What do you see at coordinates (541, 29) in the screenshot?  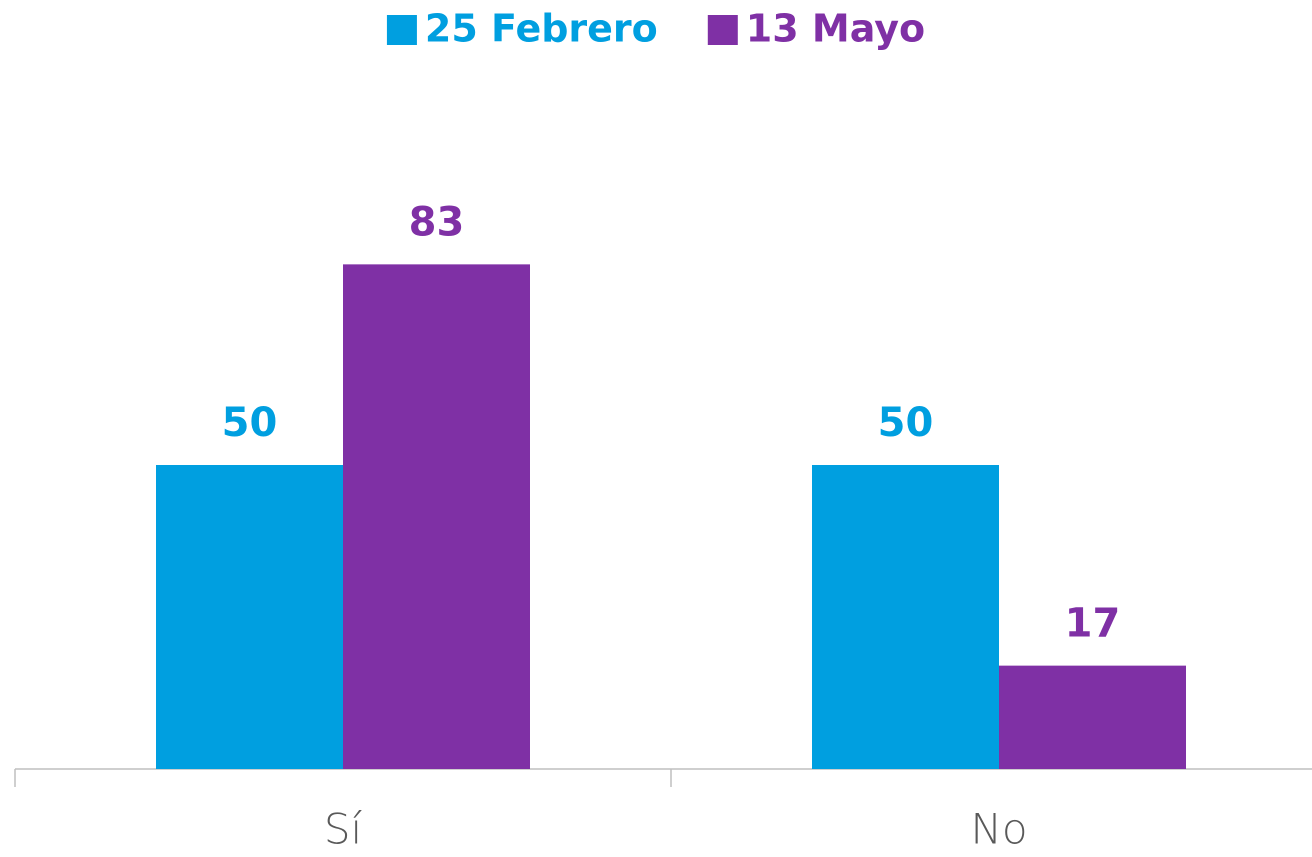 I see `legend-label: 25 Febrero` at bounding box center [541, 29].